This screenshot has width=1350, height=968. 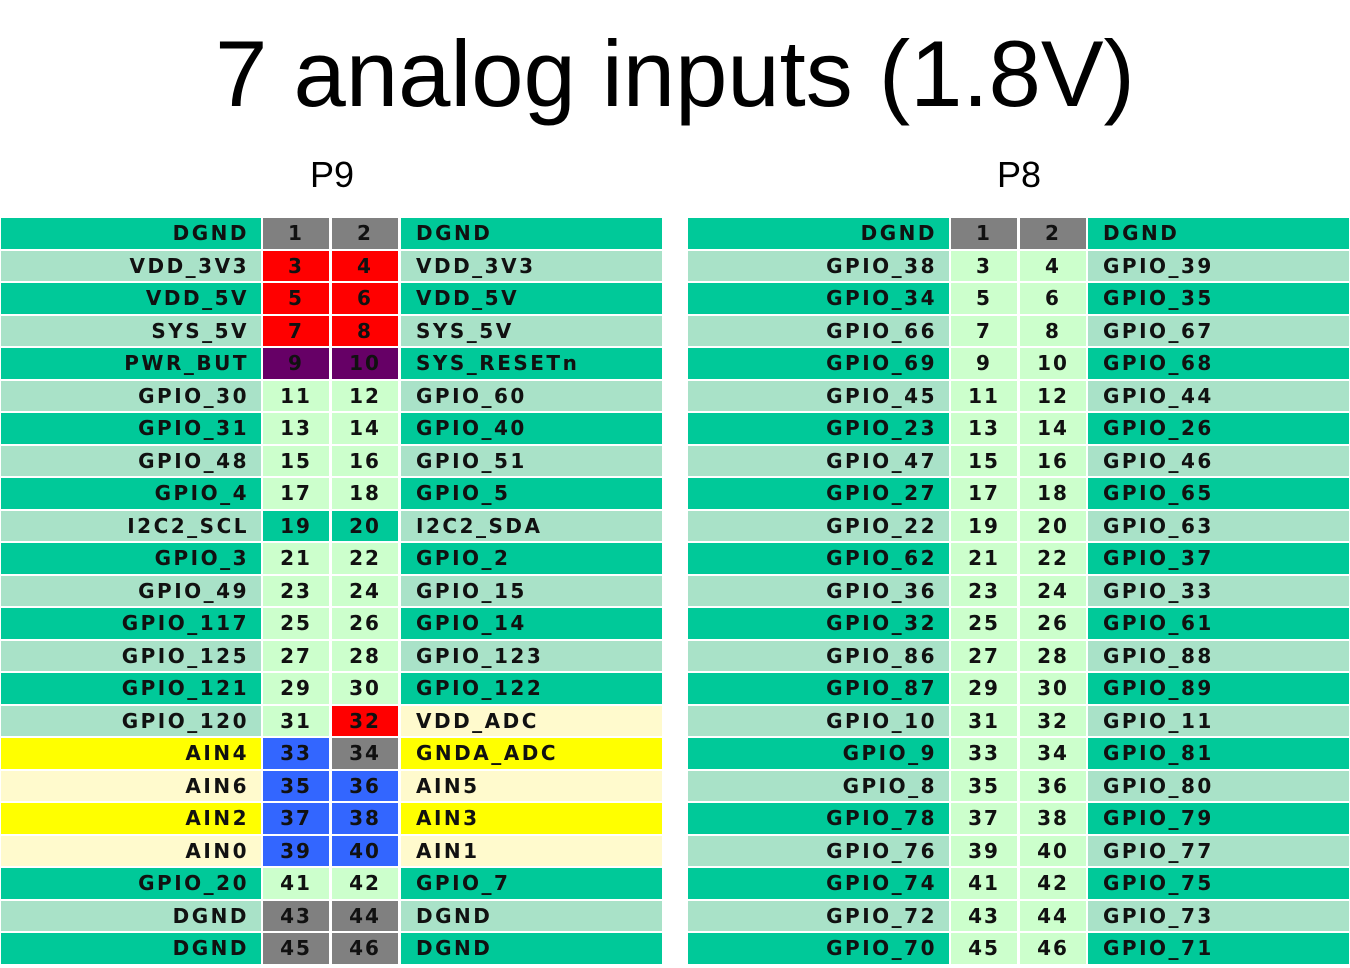 I want to click on p9-pin-name-right: SYS_RESETn, so click(x=531, y=363).